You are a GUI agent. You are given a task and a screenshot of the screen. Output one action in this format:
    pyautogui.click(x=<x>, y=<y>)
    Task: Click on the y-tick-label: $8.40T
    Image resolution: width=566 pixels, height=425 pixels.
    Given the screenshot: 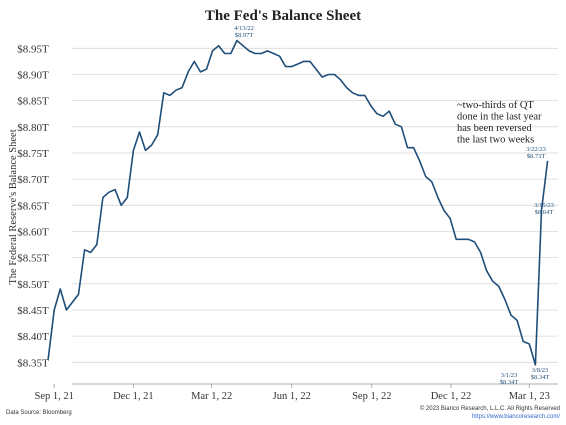 What is the action you would take?
    pyautogui.click(x=33, y=337)
    